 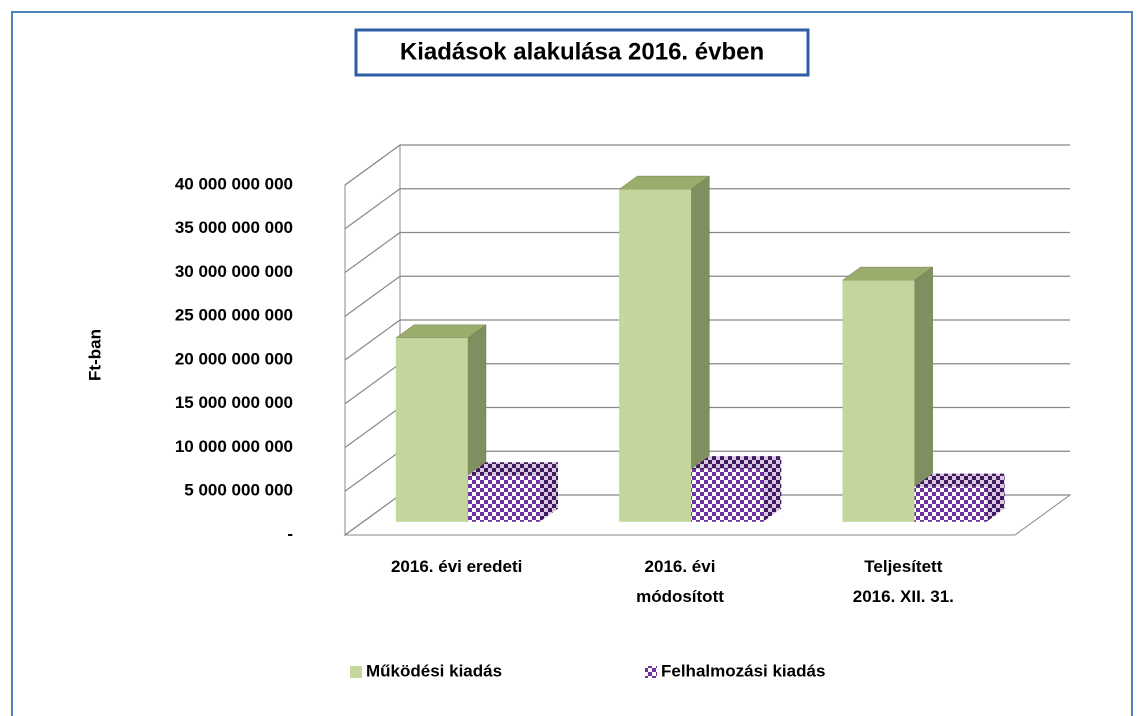 I want to click on chart-title: Kiadások alakulása 2016. évben, so click(x=582, y=51).